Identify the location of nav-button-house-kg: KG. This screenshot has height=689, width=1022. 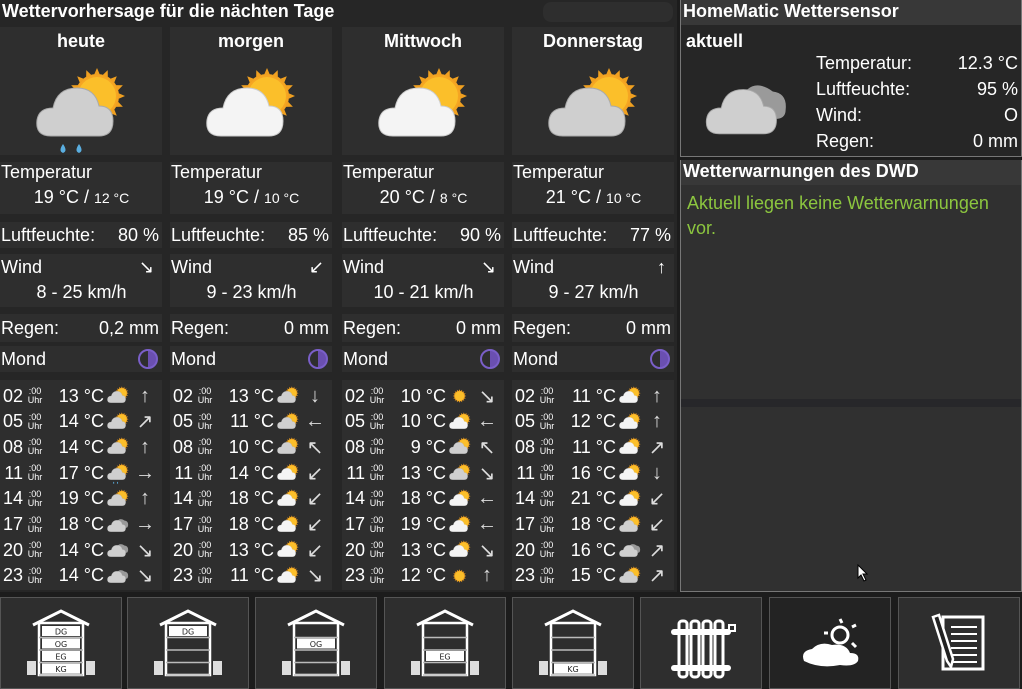
(573, 643).